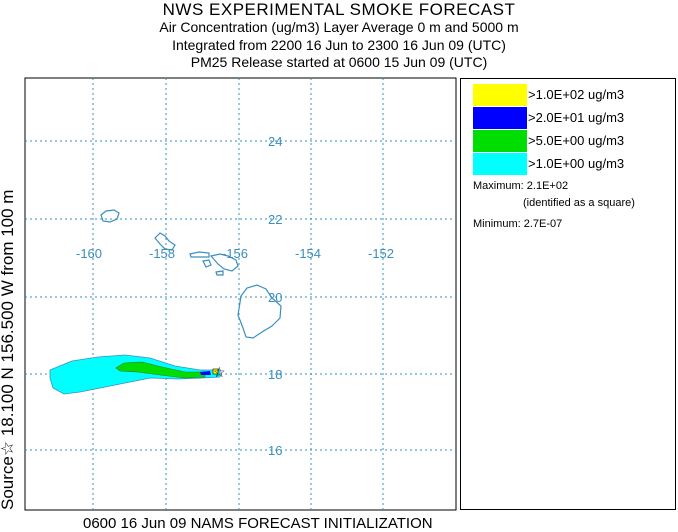  I want to click on legend-item: >1.0E+00 ug/m3, so click(573, 164).